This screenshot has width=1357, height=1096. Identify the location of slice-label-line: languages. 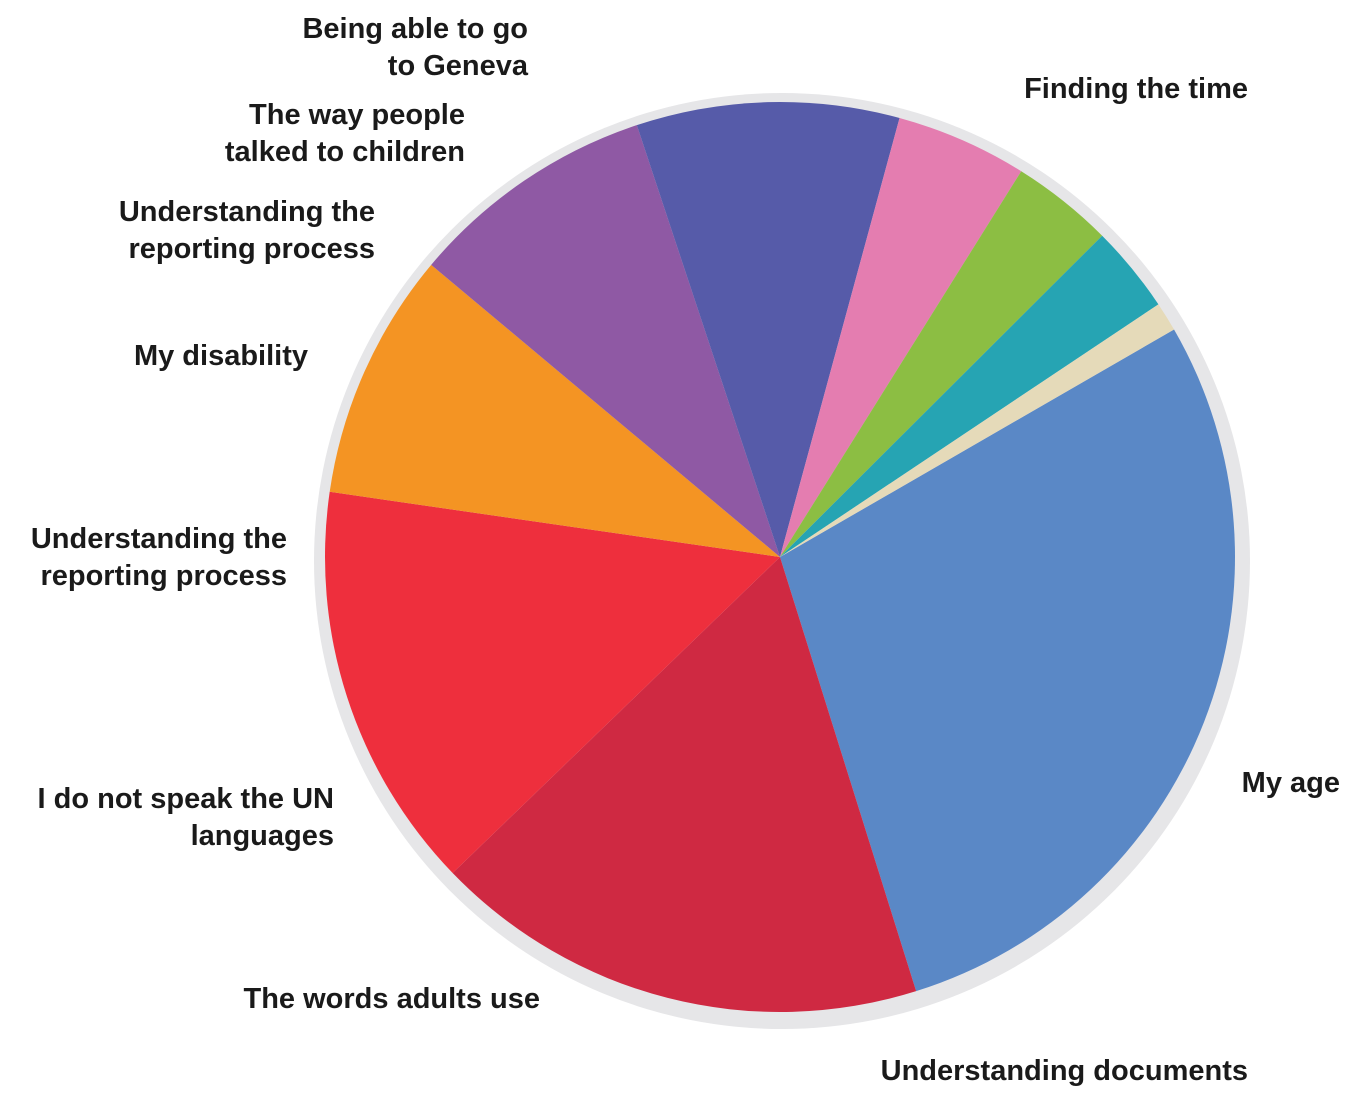
(262, 836).